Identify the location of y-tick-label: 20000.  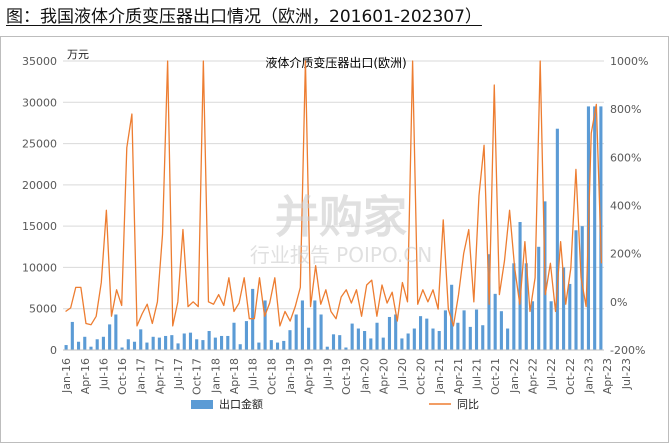
(39, 185).